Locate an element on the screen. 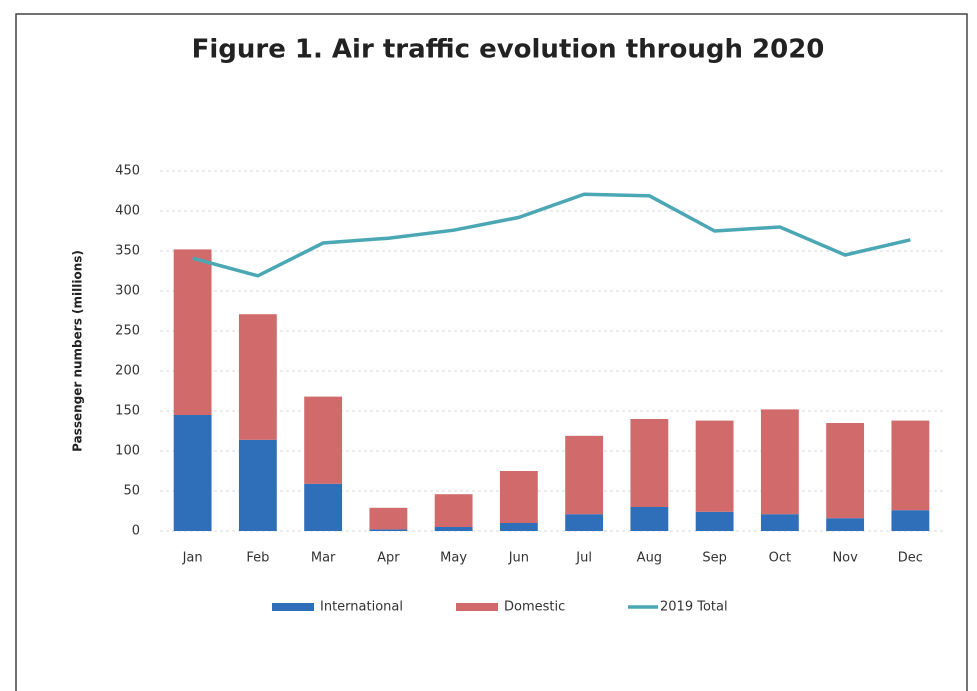 Image resolution: width=977 pixels, height=691 pixels. y-tick-label: 300 is located at coordinates (127, 291).